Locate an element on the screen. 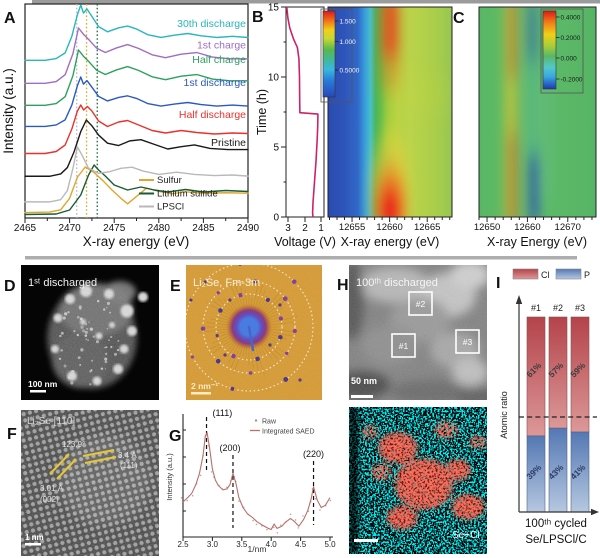  a-tick-label: 2485 is located at coordinates (203, 228).